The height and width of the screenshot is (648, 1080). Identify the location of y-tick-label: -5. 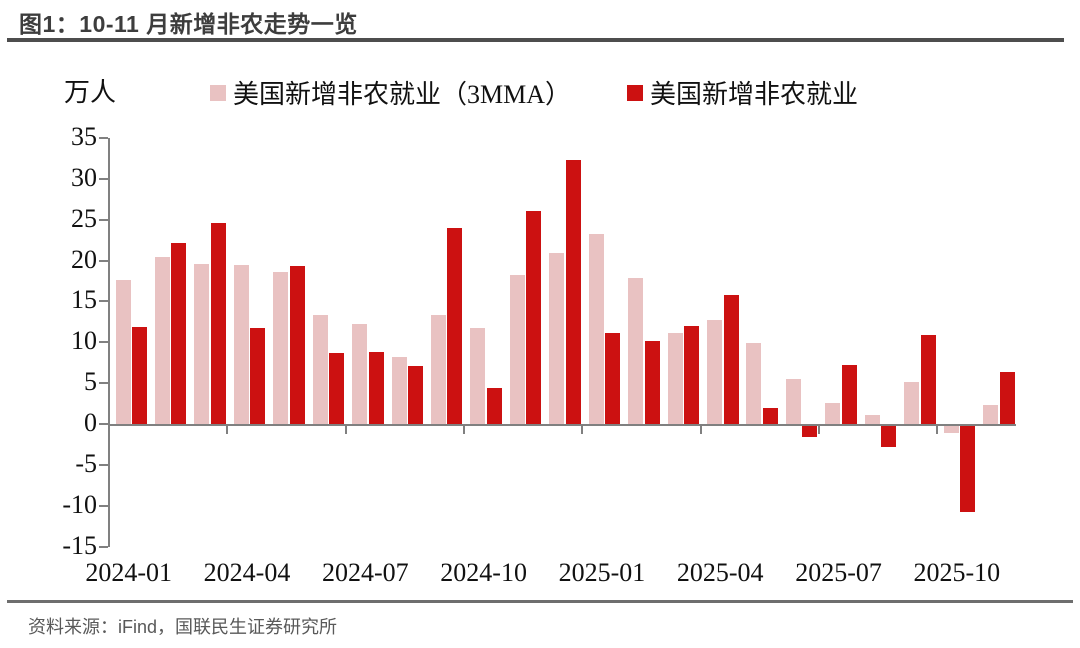
(86, 463).